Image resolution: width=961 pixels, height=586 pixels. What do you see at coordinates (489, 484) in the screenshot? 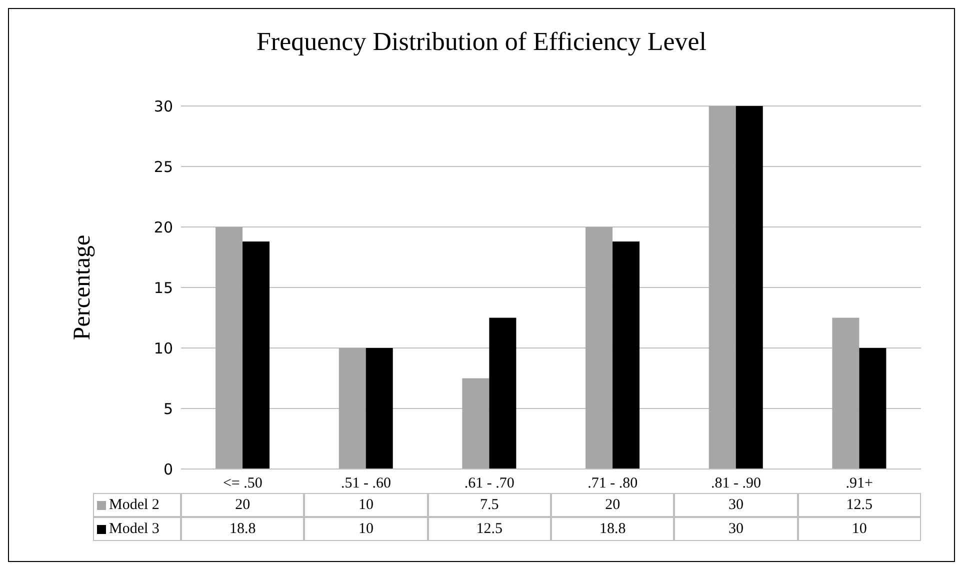
I see `x-tick-label: .61 - .70` at bounding box center [489, 484].